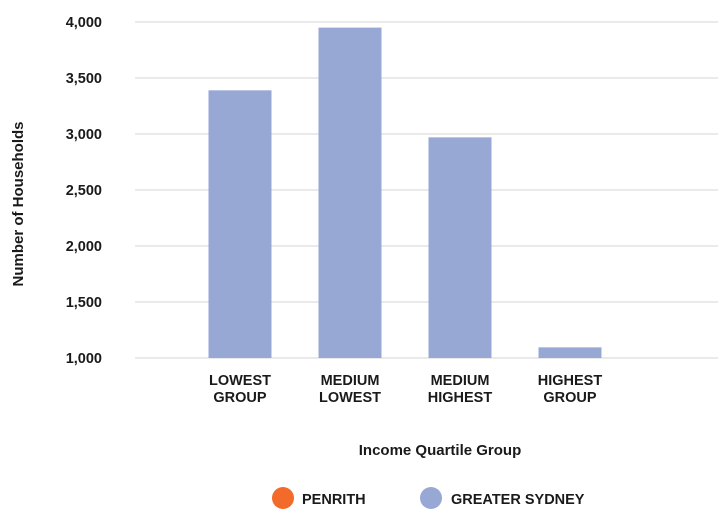 The image size is (718, 517). What do you see at coordinates (18, 203) in the screenshot?
I see `y-axis-title: Number of Households` at bounding box center [18, 203].